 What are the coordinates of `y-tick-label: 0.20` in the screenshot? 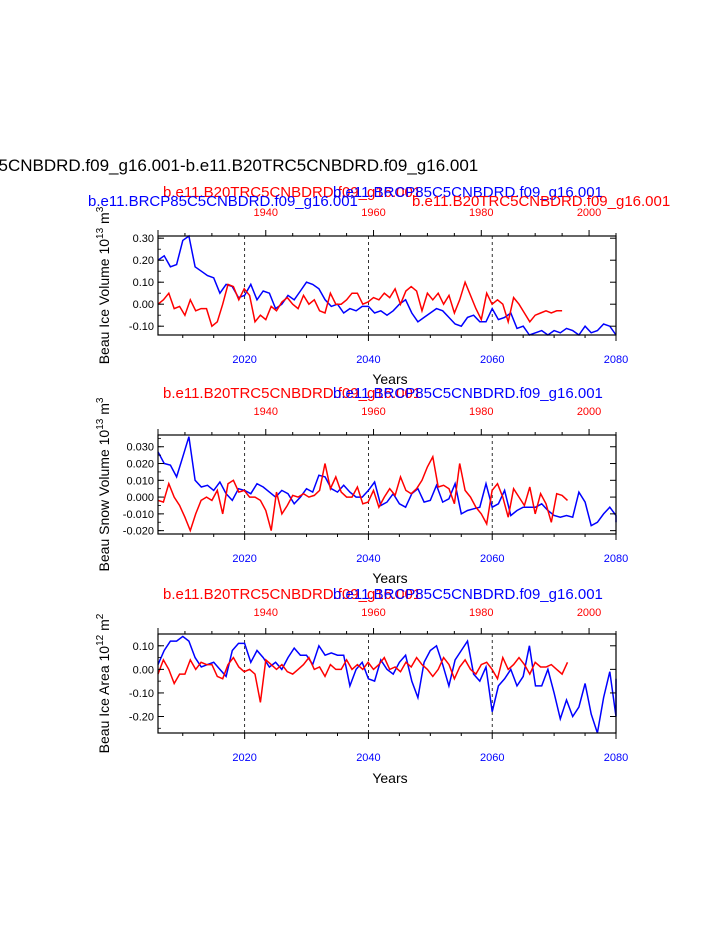 It's located at (143, 261).